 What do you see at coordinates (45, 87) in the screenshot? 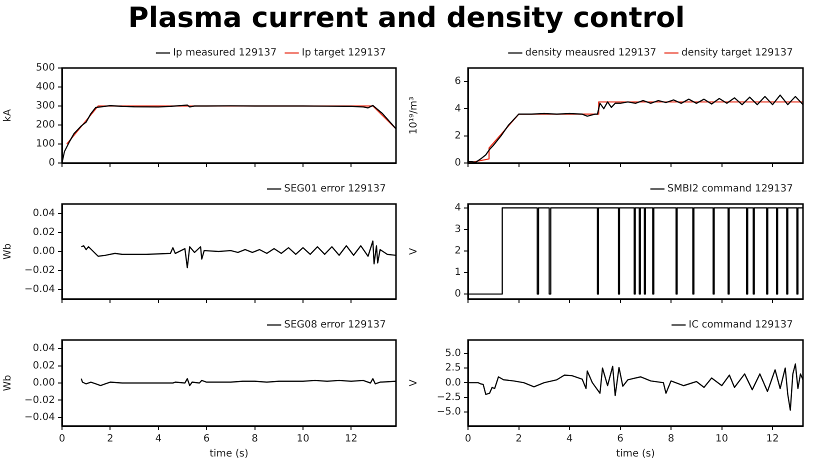
I see `y-tick-label: 400` at bounding box center [45, 87].